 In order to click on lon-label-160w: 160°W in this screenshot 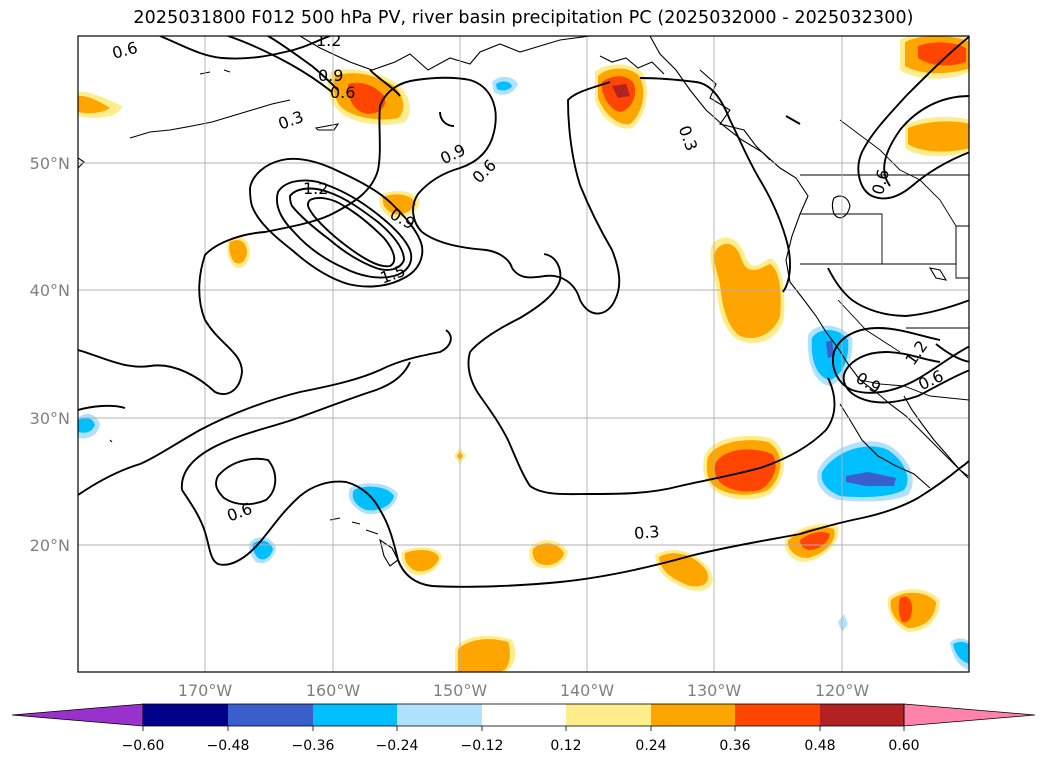, I will do `click(333, 690)`.